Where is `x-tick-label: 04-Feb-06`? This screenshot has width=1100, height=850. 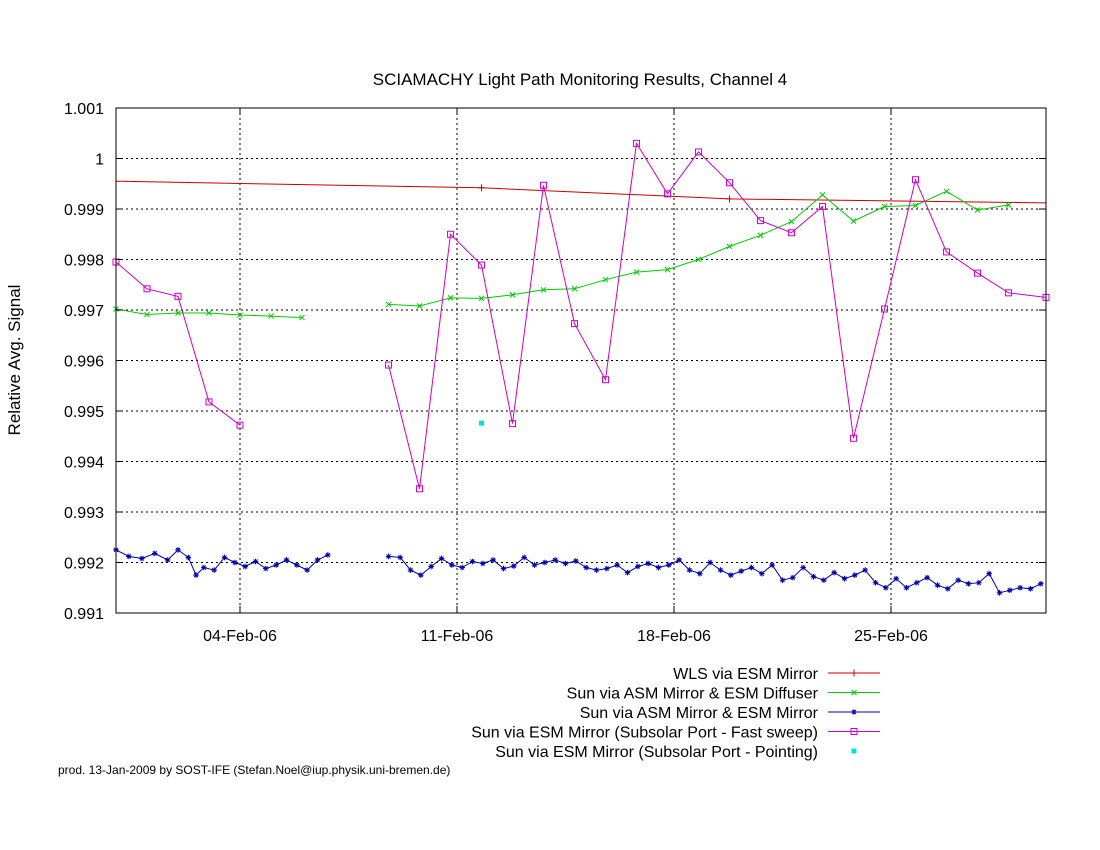 x-tick-label: 04-Feb-06 is located at coordinates (240, 636).